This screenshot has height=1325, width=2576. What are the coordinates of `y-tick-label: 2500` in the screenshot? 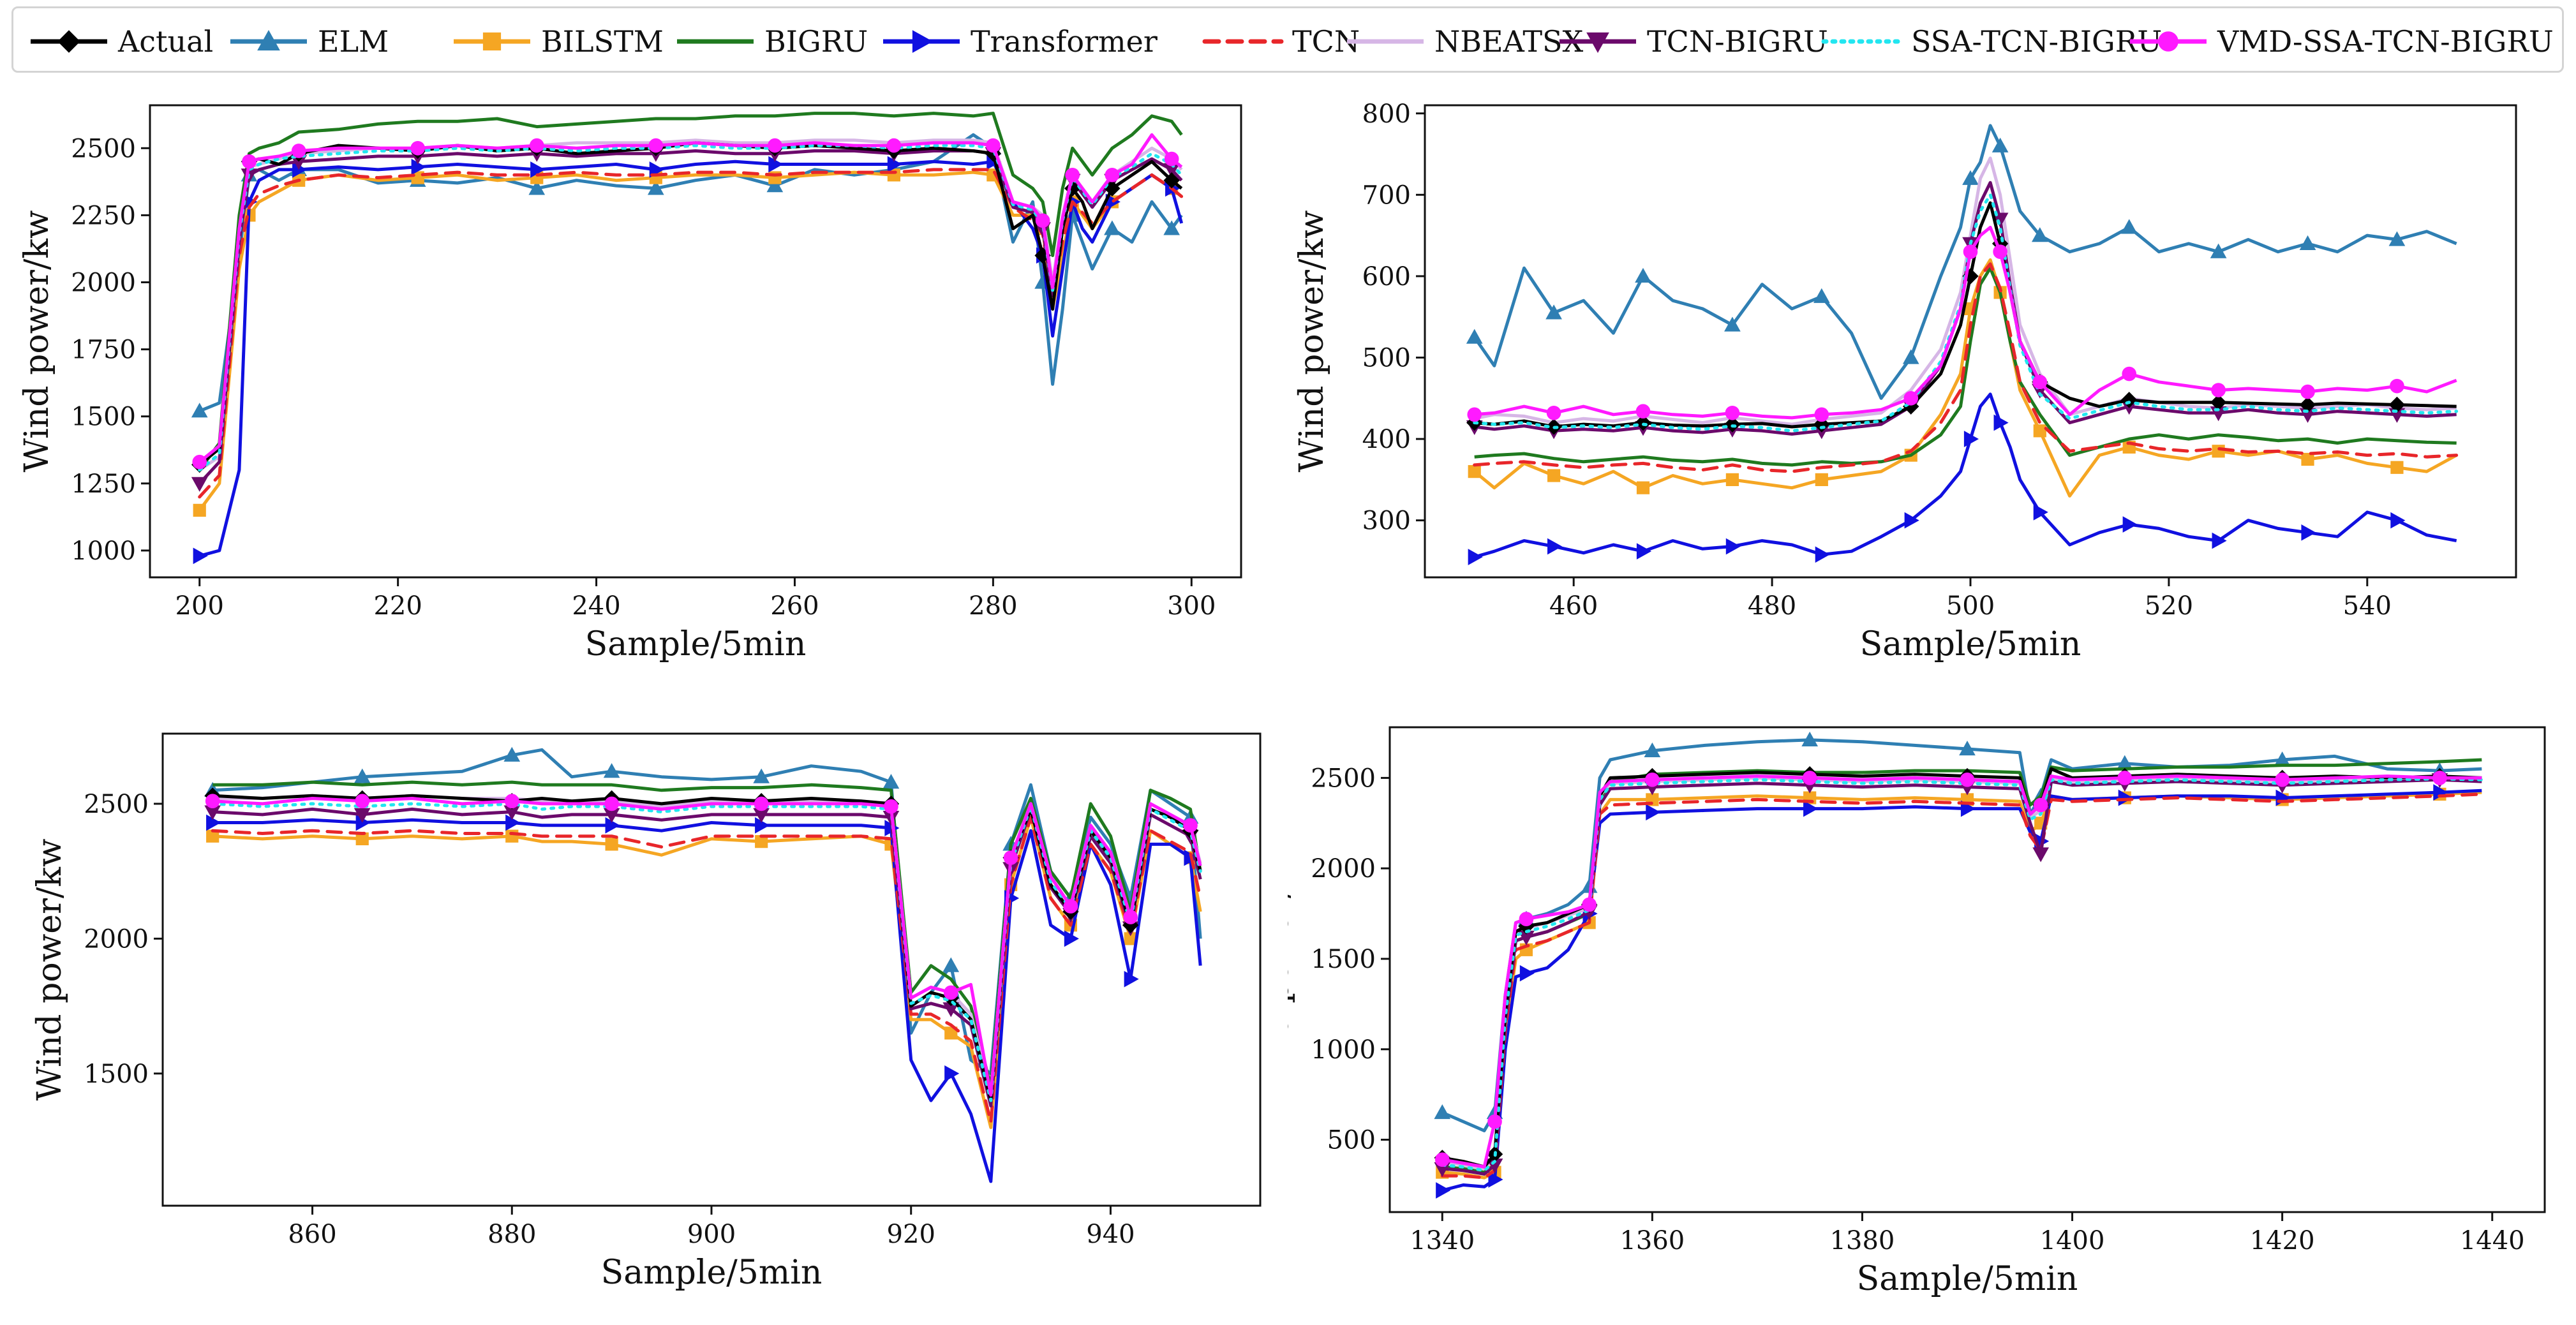 It's located at (116, 804).